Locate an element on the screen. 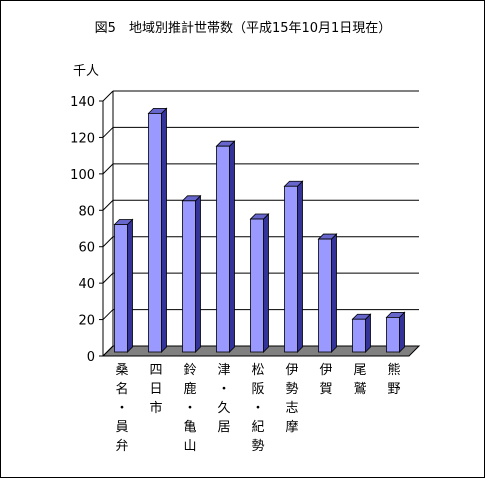 The image size is (485, 479). y-tick-label: 120 is located at coordinates (82, 138).